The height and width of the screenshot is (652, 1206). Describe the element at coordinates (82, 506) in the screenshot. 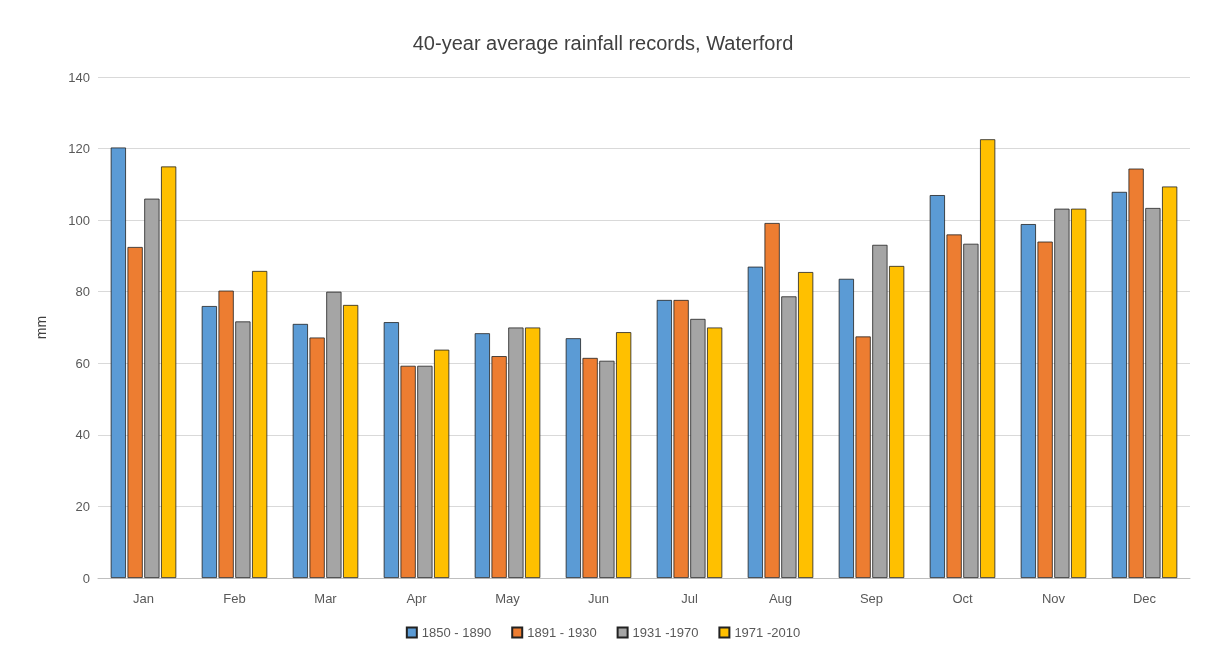

I see `y-tick-label: 20` at that location.